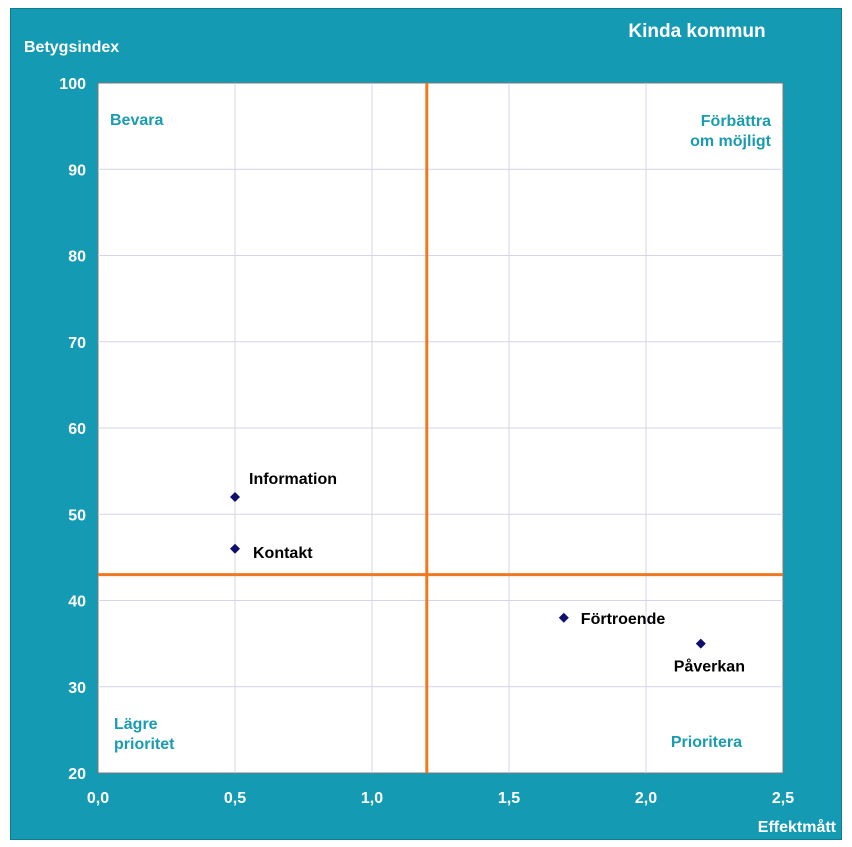  Describe the element at coordinates (136, 120) in the screenshot. I see `quadrant-label-top-left: Bevara` at that location.